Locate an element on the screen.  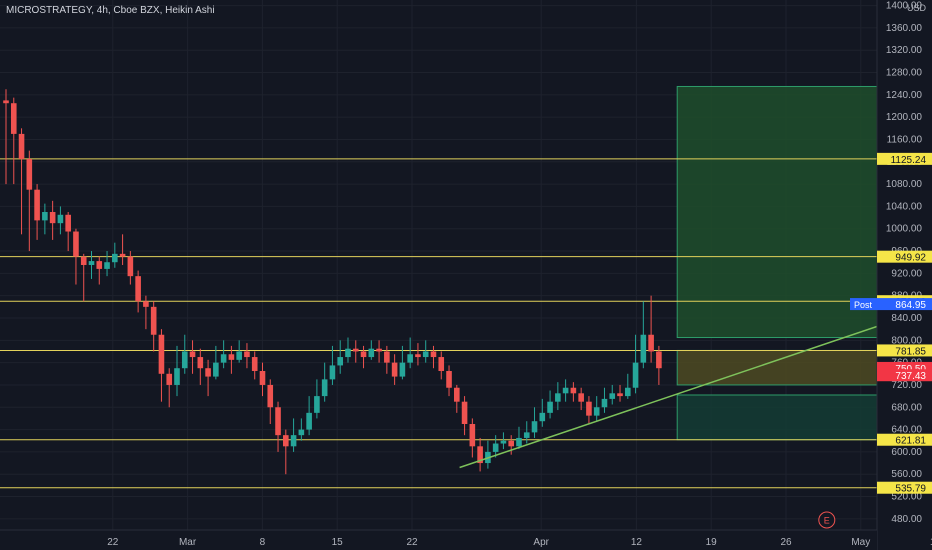
price-label: 737.43 is located at coordinates (910, 376).